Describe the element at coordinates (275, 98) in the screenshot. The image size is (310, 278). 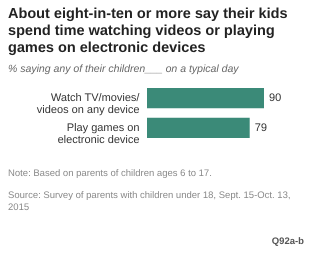
I see `data-label: 90` at that location.